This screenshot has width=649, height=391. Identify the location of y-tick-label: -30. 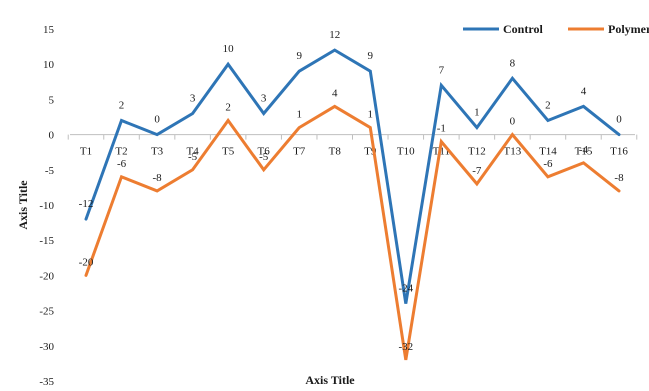
(46, 347).